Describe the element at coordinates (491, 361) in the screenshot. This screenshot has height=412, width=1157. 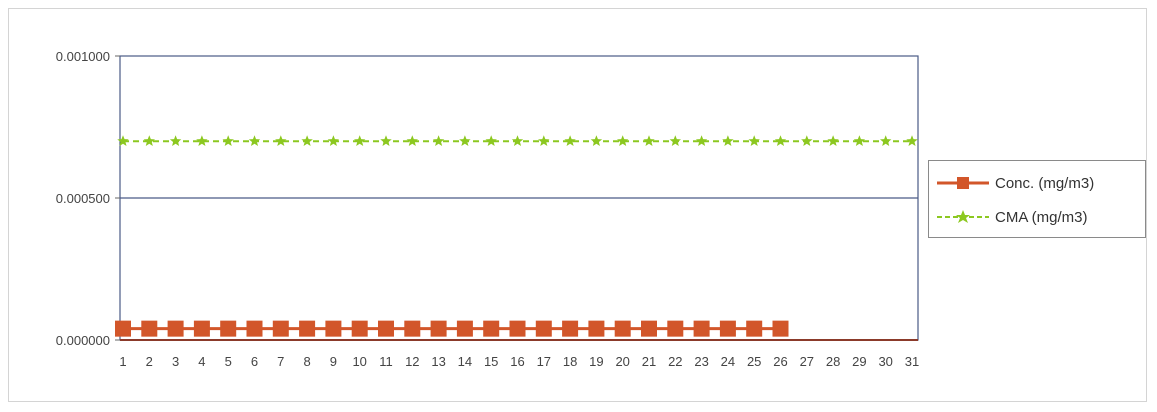
I see `x-tick-label: 15` at that location.